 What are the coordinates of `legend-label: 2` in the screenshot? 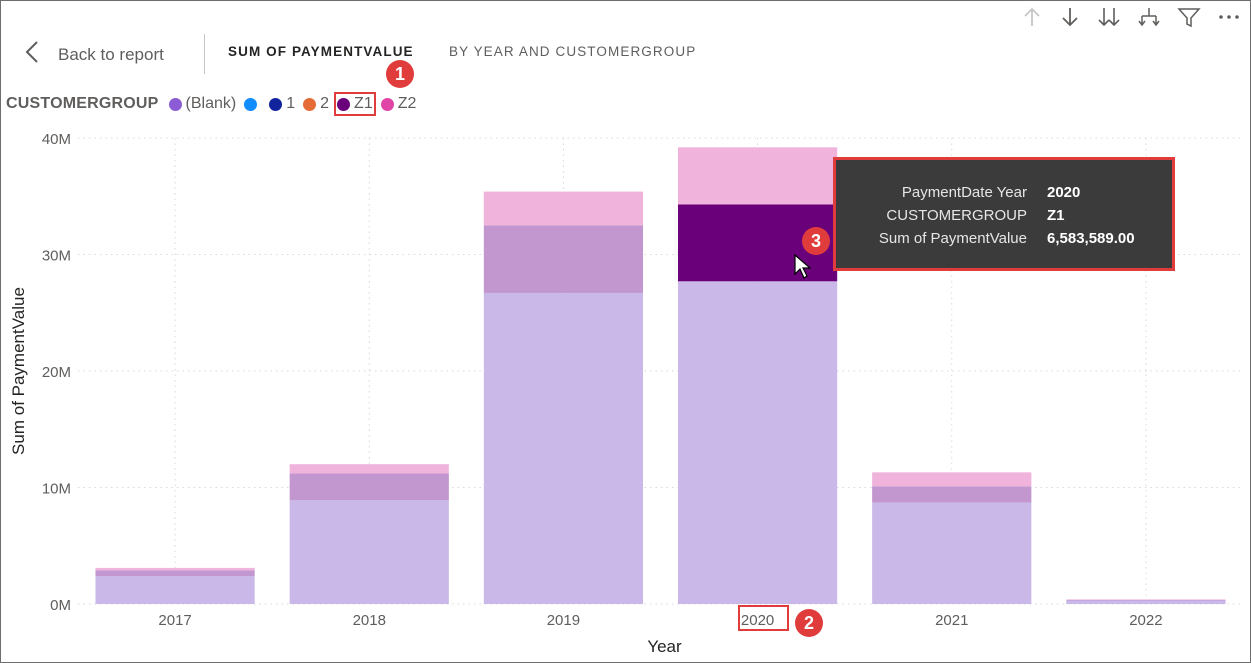 It's located at (325, 103).